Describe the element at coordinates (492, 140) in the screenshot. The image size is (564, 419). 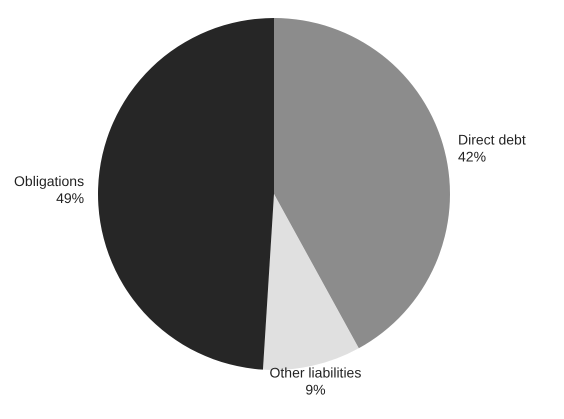
I see `slice-label: Direct debt` at that location.